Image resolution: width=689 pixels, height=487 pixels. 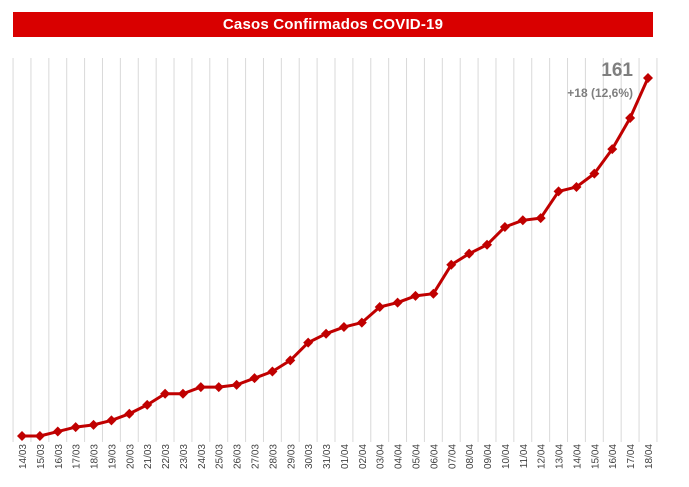 What do you see at coordinates (542, 456) in the screenshot?
I see `x-tick-label: 12/04` at bounding box center [542, 456].